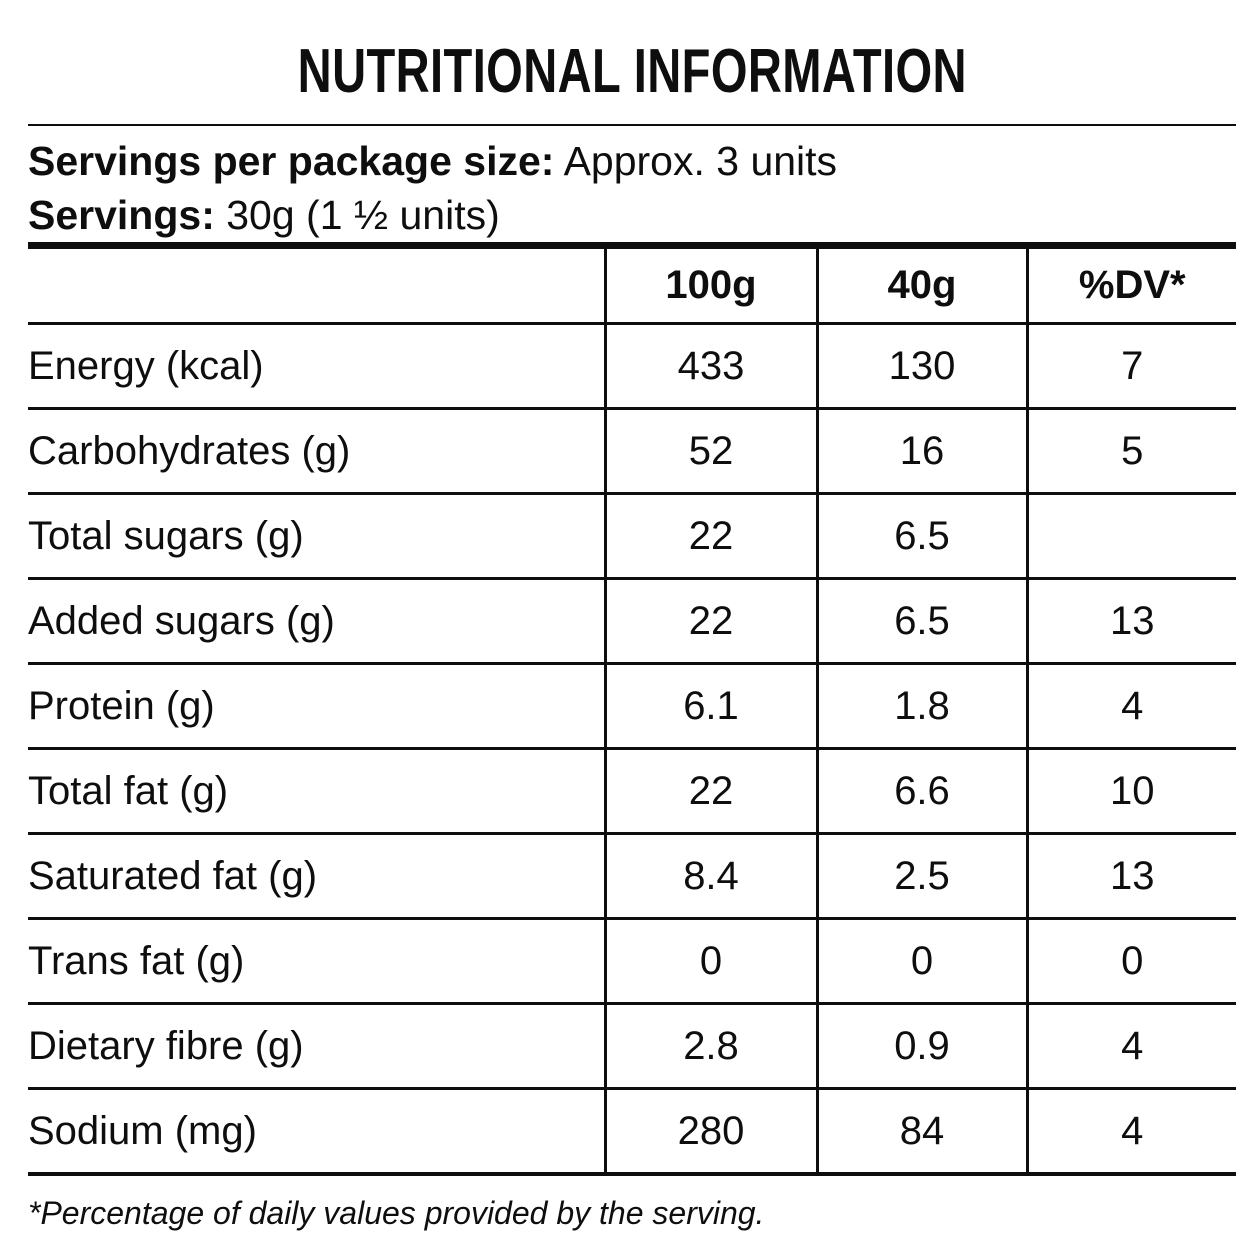 Image resolution: width=1260 pixels, height=1260 pixels. What do you see at coordinates (921, 706) in the screenshot?
I see `row-value-40g: 1.8` at bounding box center [921, 706].